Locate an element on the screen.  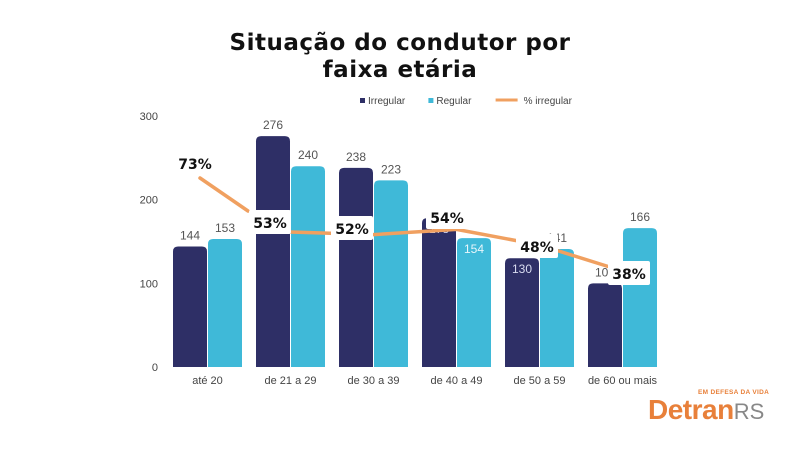
detran-logo: EM DEFESA DA VIDA DetranRS is located at coordinates (713, 409).